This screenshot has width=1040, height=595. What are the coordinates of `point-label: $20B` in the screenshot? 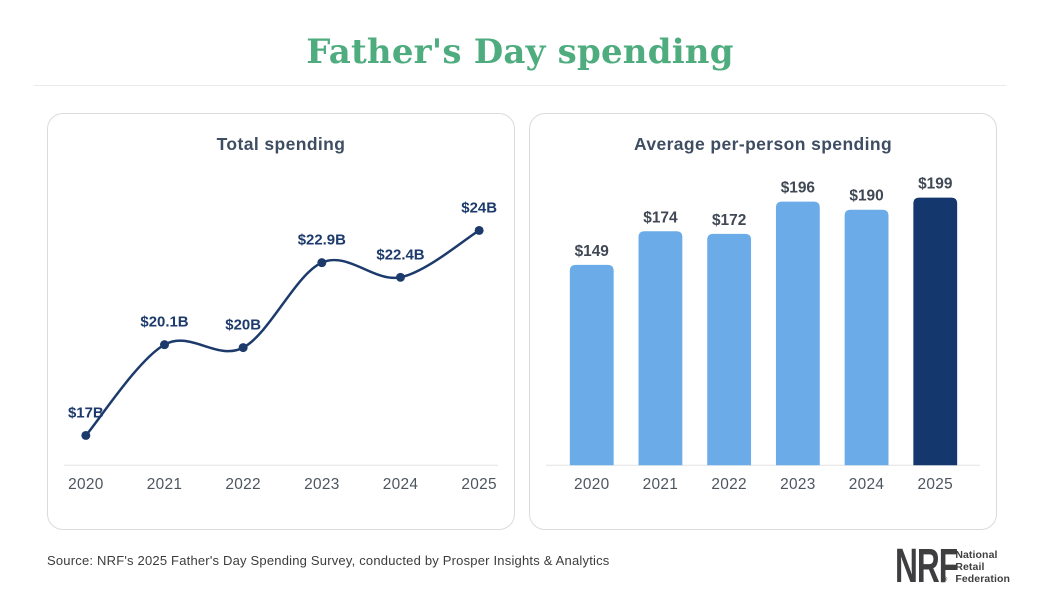 It's located at (243, 325).